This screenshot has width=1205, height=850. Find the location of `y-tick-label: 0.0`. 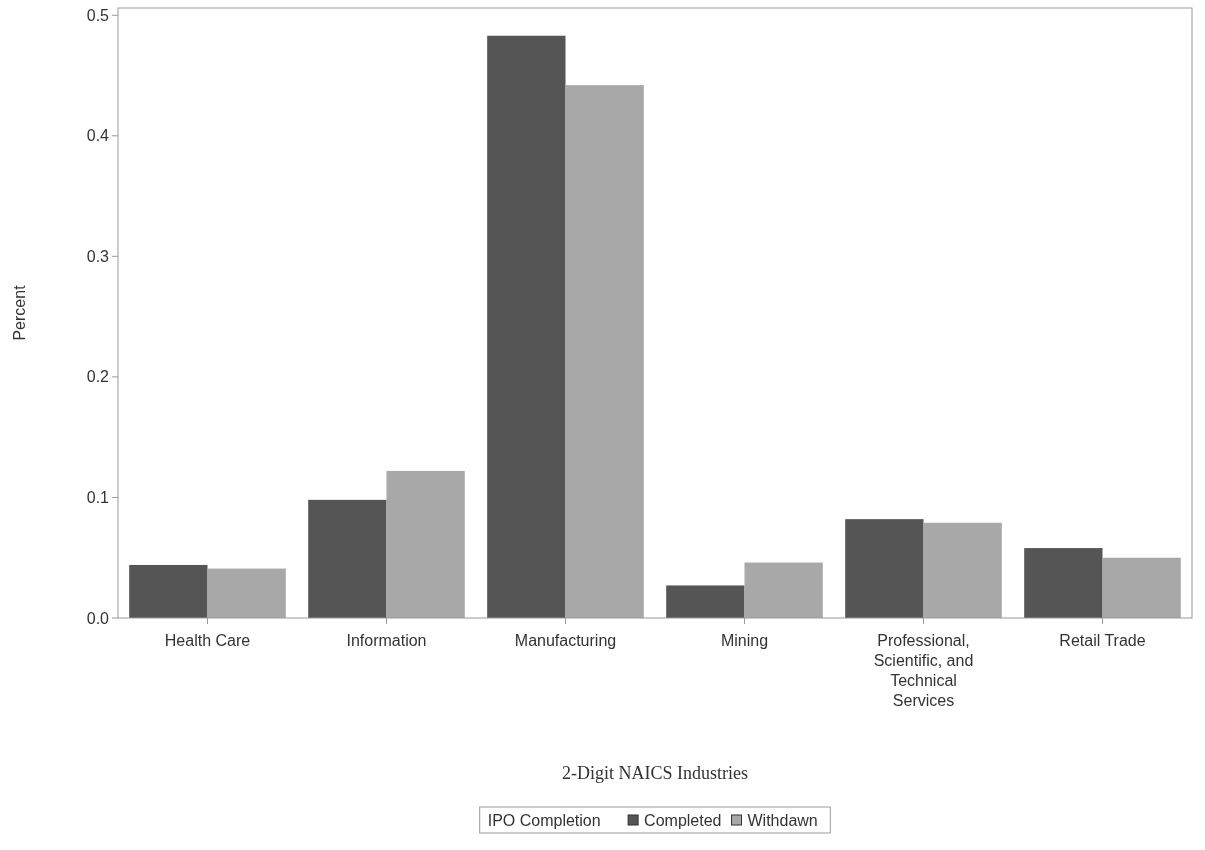

y-tick-label: 0.0 is located at coordinates (98, 618).